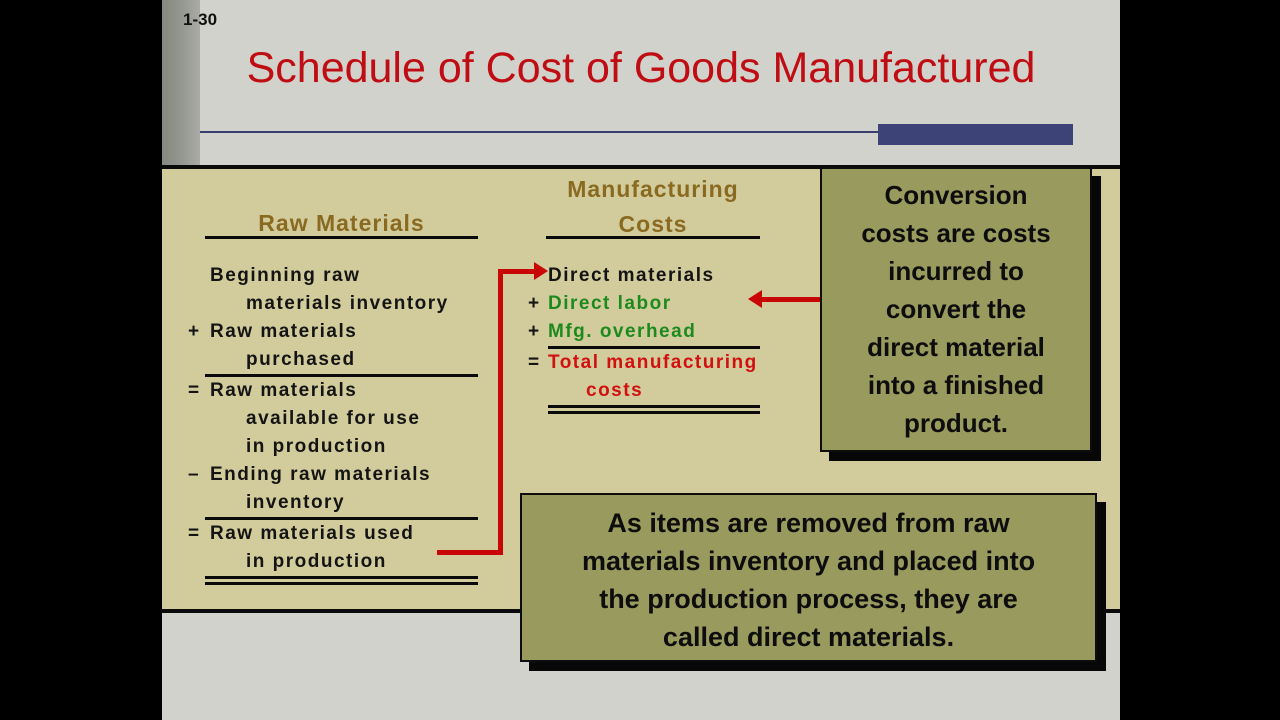 The height and width of the screenshot is (720, 1280). Describe the element at coordinates (343, 534) in the screenshot. I see `line-item: = Raw materials used` at that location.